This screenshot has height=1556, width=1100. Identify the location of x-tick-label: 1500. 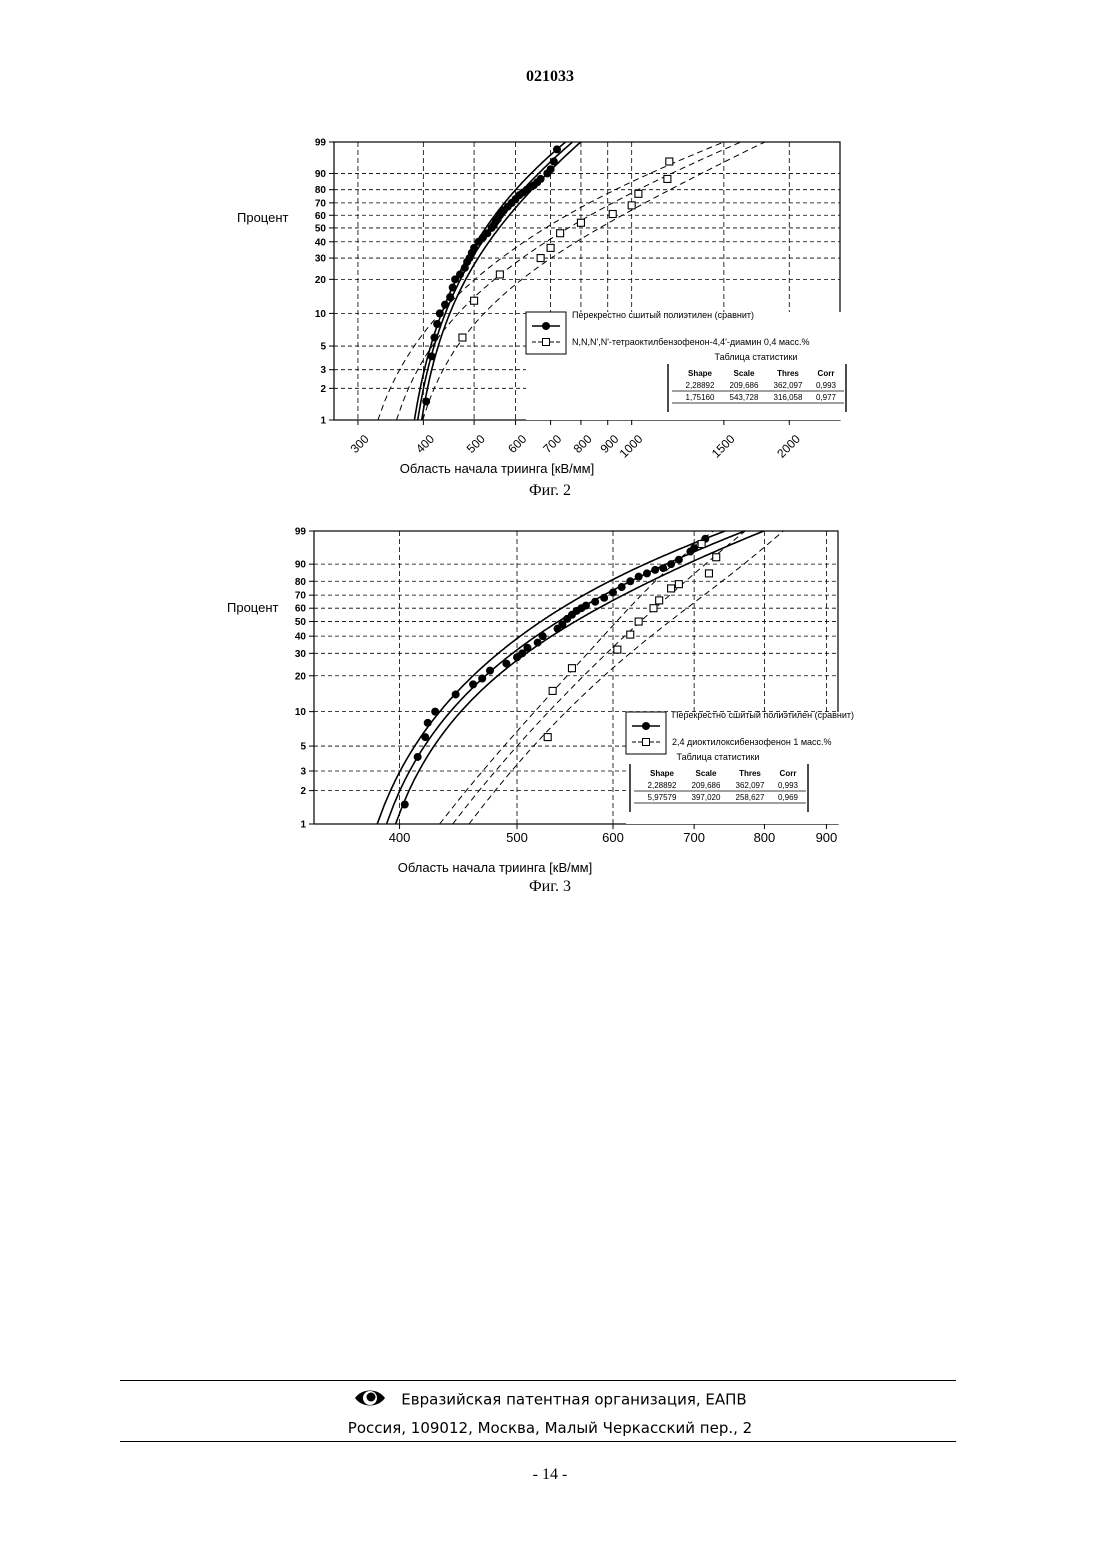
(723, 446).